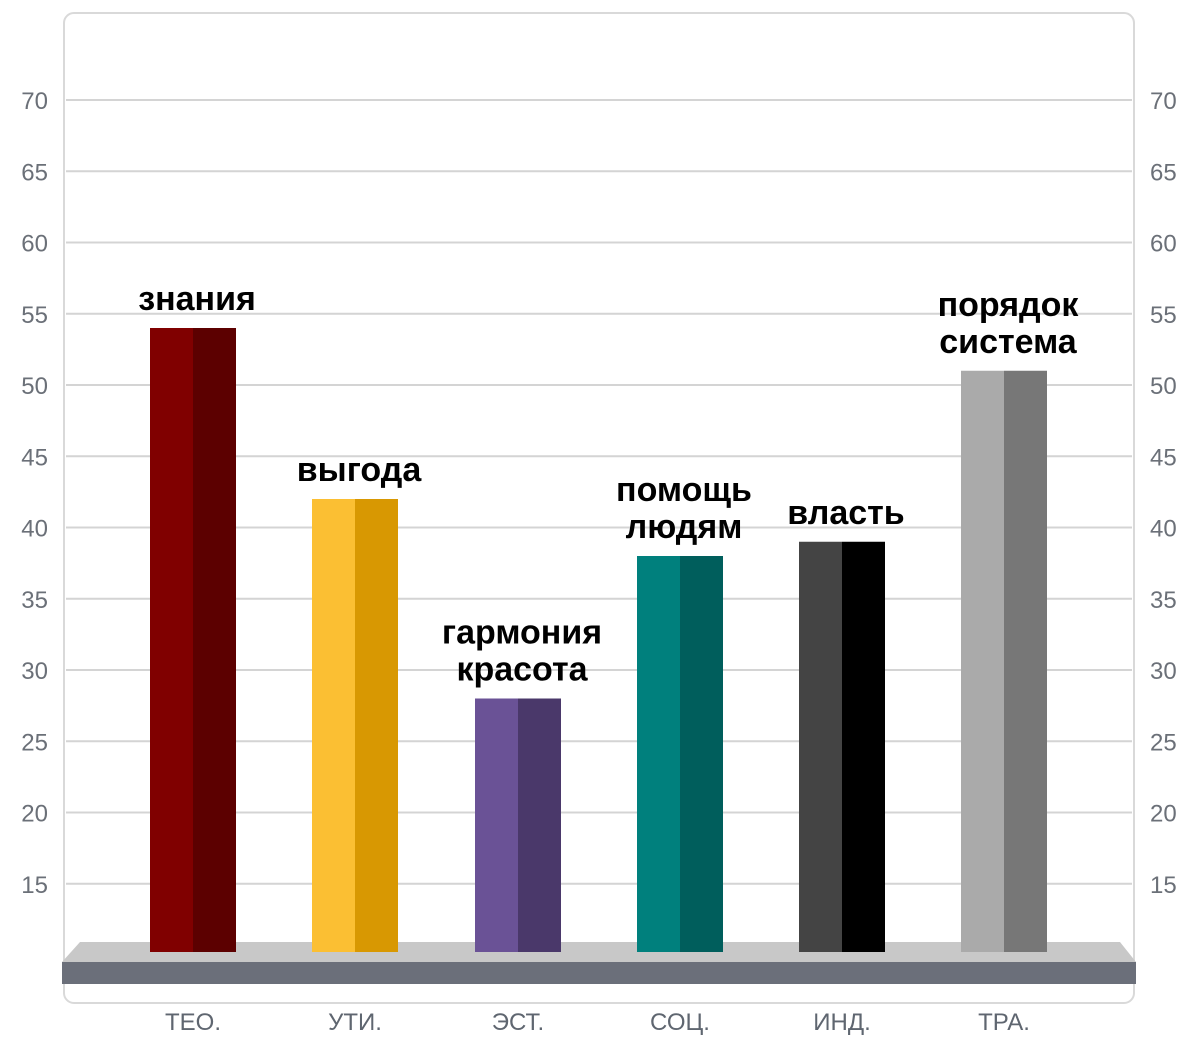 This screenshot has height=1050, width=1200. What do you see at coordinates (1163, 671) in the screenshot?
I see `y-tick-label-right: 30` at bounding box center [1163, 671].